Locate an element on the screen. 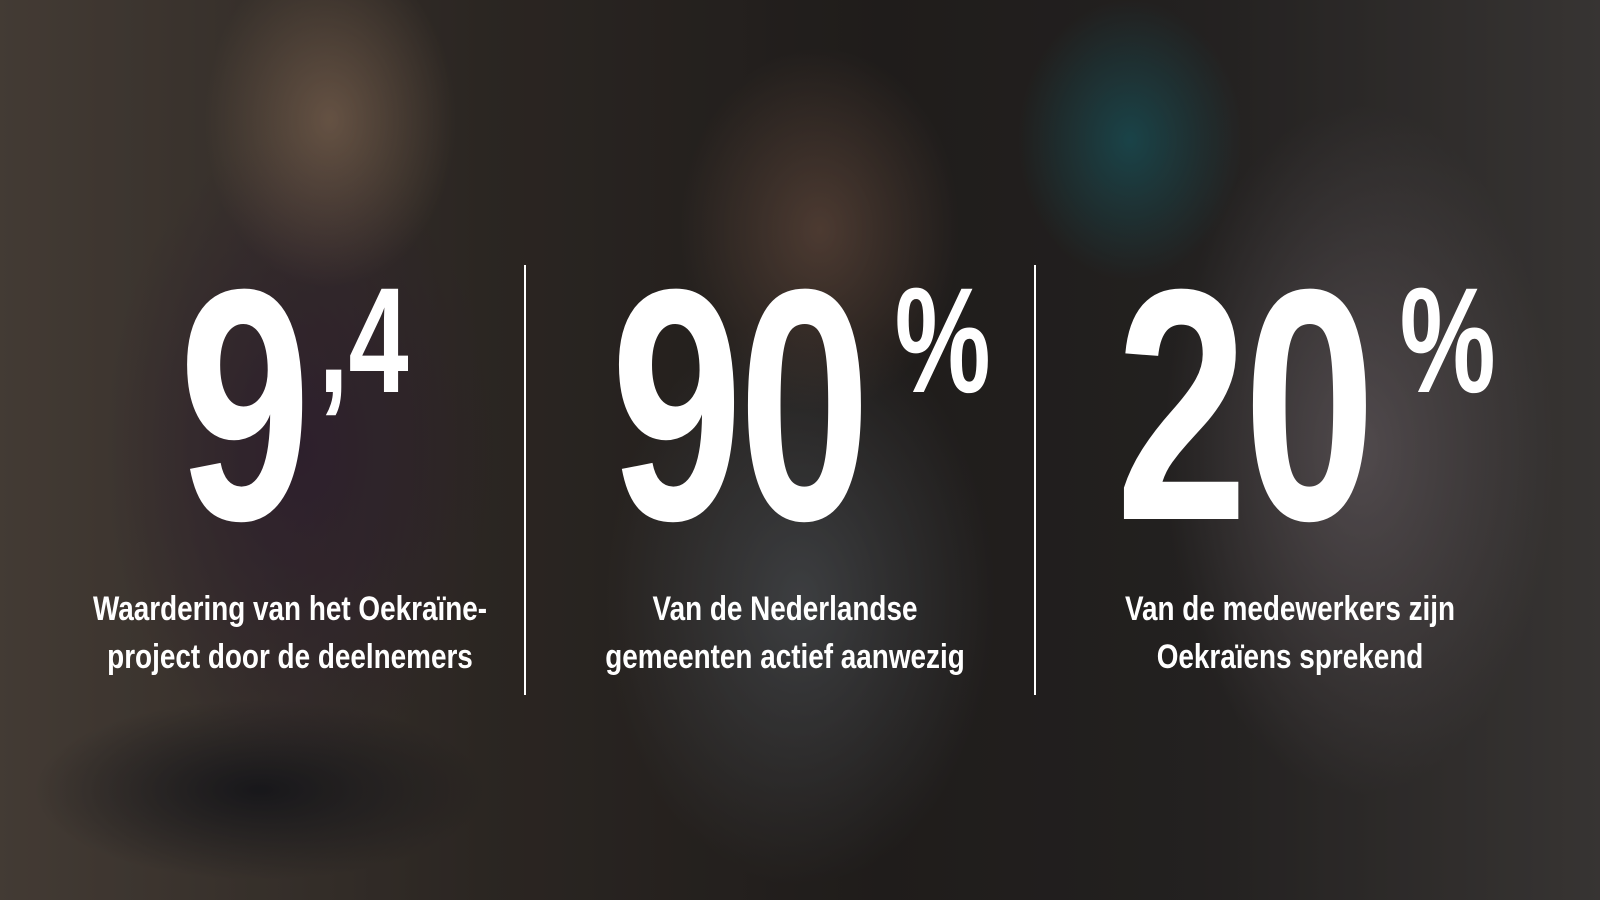 Image resolution: width=1600 pixels, height=900 pixels. stat-value: 90% is located at coordinates (800, 404).